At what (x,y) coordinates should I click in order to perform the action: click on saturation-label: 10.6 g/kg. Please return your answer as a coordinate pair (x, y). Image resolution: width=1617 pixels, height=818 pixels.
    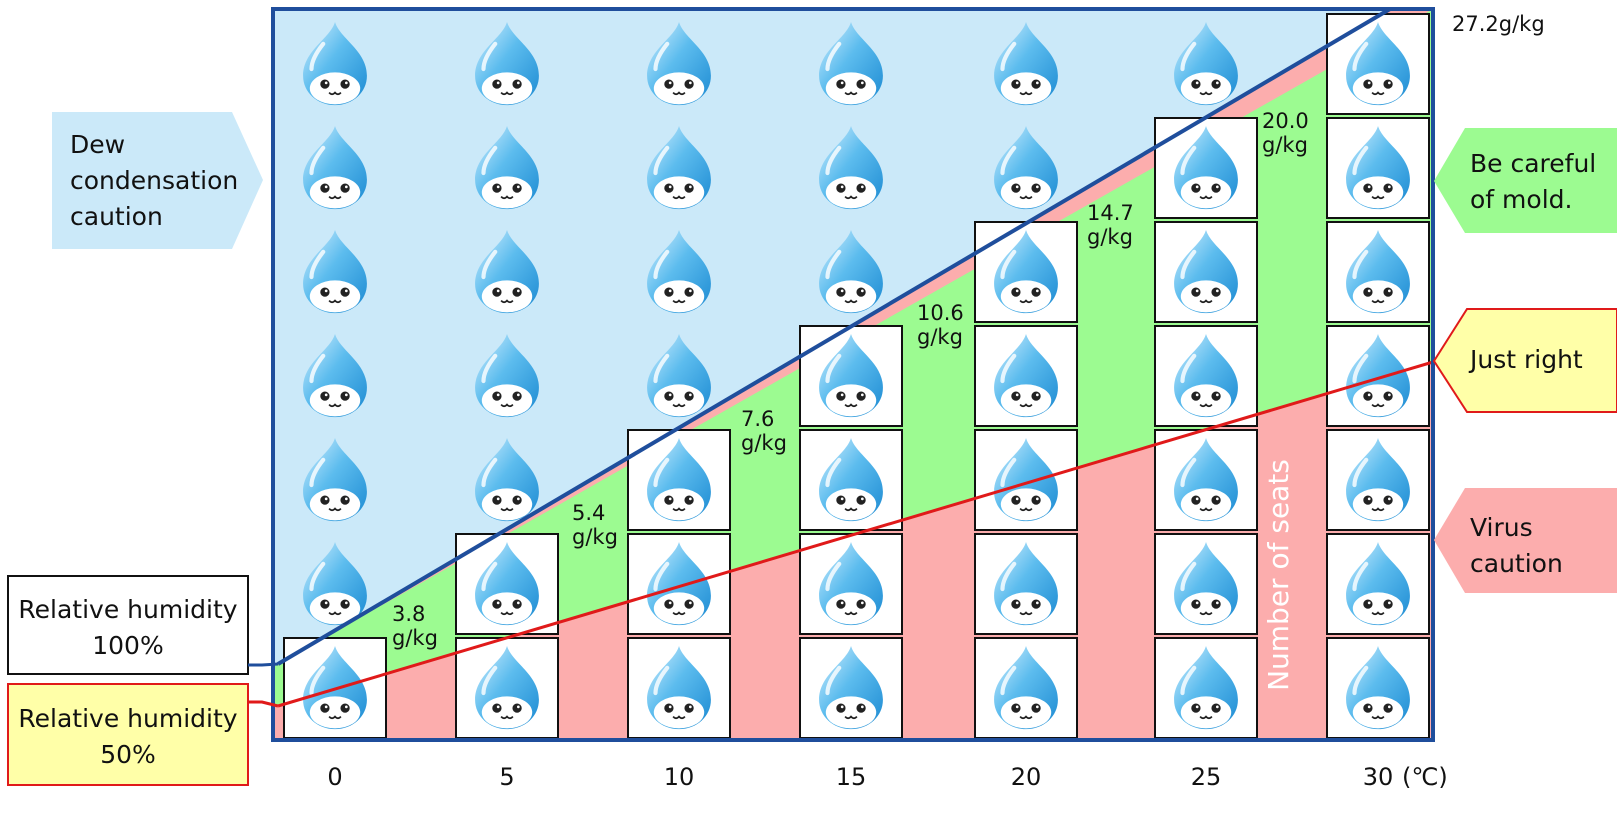
    Looking at the image, I should click on (940, 325).